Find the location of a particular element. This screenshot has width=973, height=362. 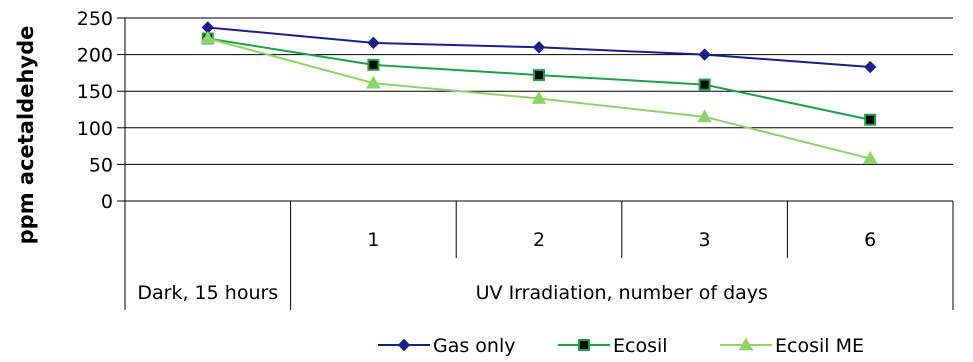

y-tick-label: 150 is located at coordinates (95, 92).